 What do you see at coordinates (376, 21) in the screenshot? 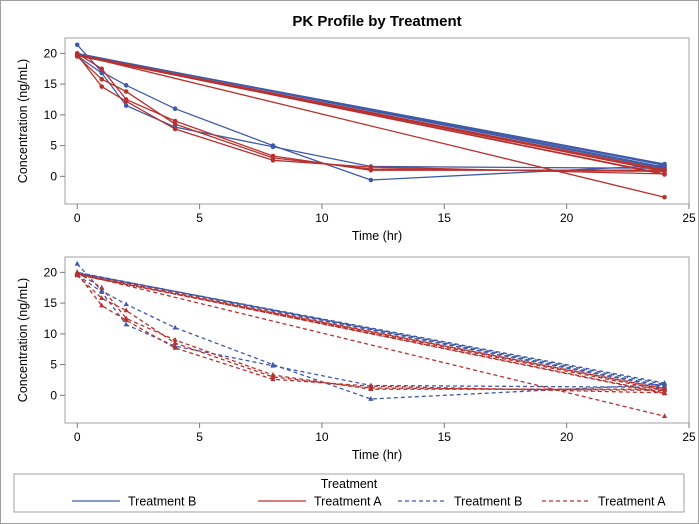
I see `chart-title: PK Profile by Treatment` at bounding box center [376, 21].